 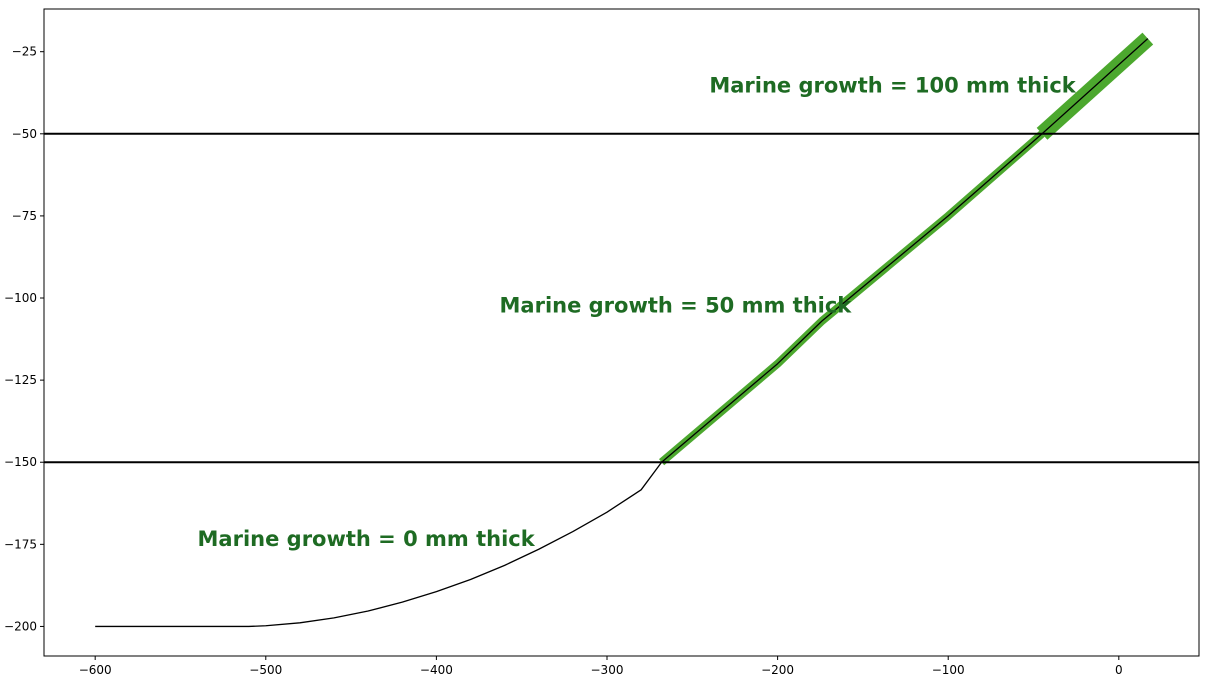 I want to click on y-axis-ticks: −25 −50 −75 −100 −125 −150 −175 −200, so click(x=24, y=339).